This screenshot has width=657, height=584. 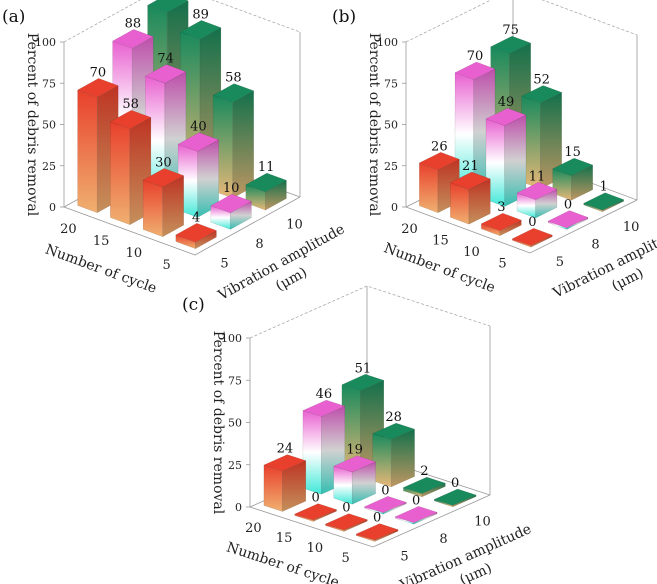 I want to click on bar: 46, so click(x=324, y=441).